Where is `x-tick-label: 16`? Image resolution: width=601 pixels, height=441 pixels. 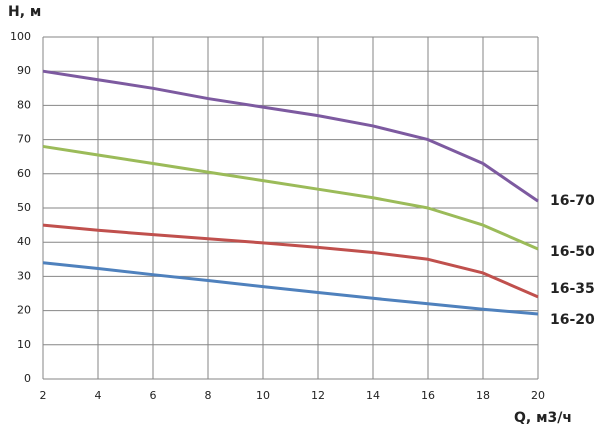 x-tick-label: 16 is located at coordinates (428, 395).